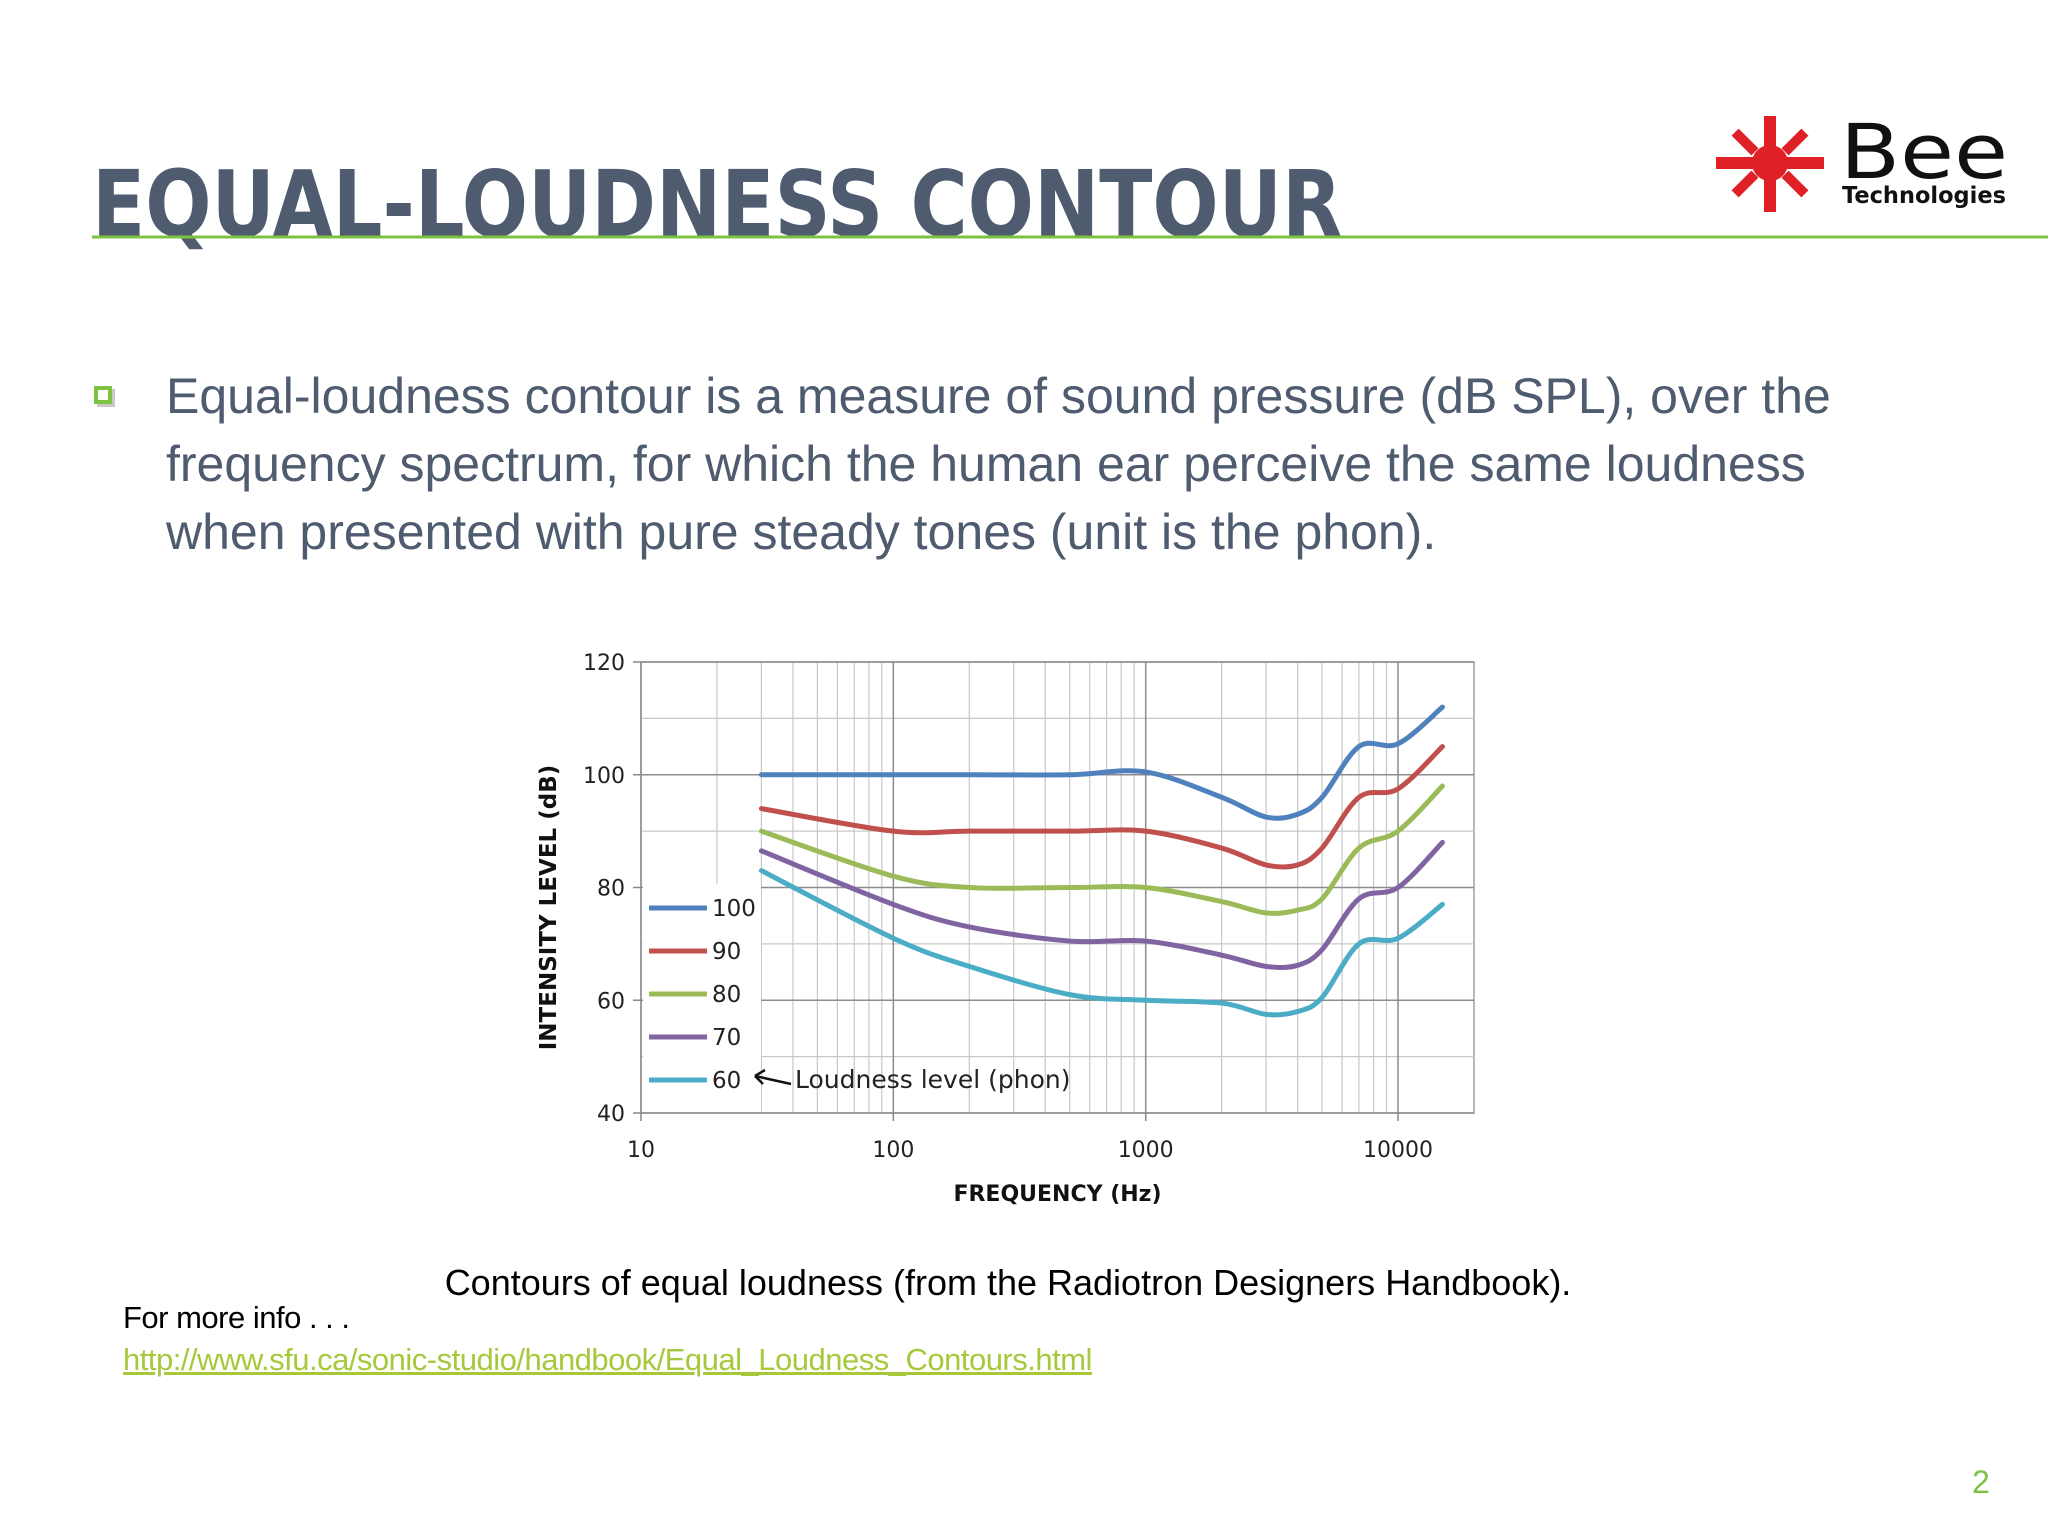 This screenshot has width=2048, height=1536. What do you see at coordinates (1398, 1150) in the screenshot?
I see `x-tick-label: 10000` at bounding box center [1398, 1150].